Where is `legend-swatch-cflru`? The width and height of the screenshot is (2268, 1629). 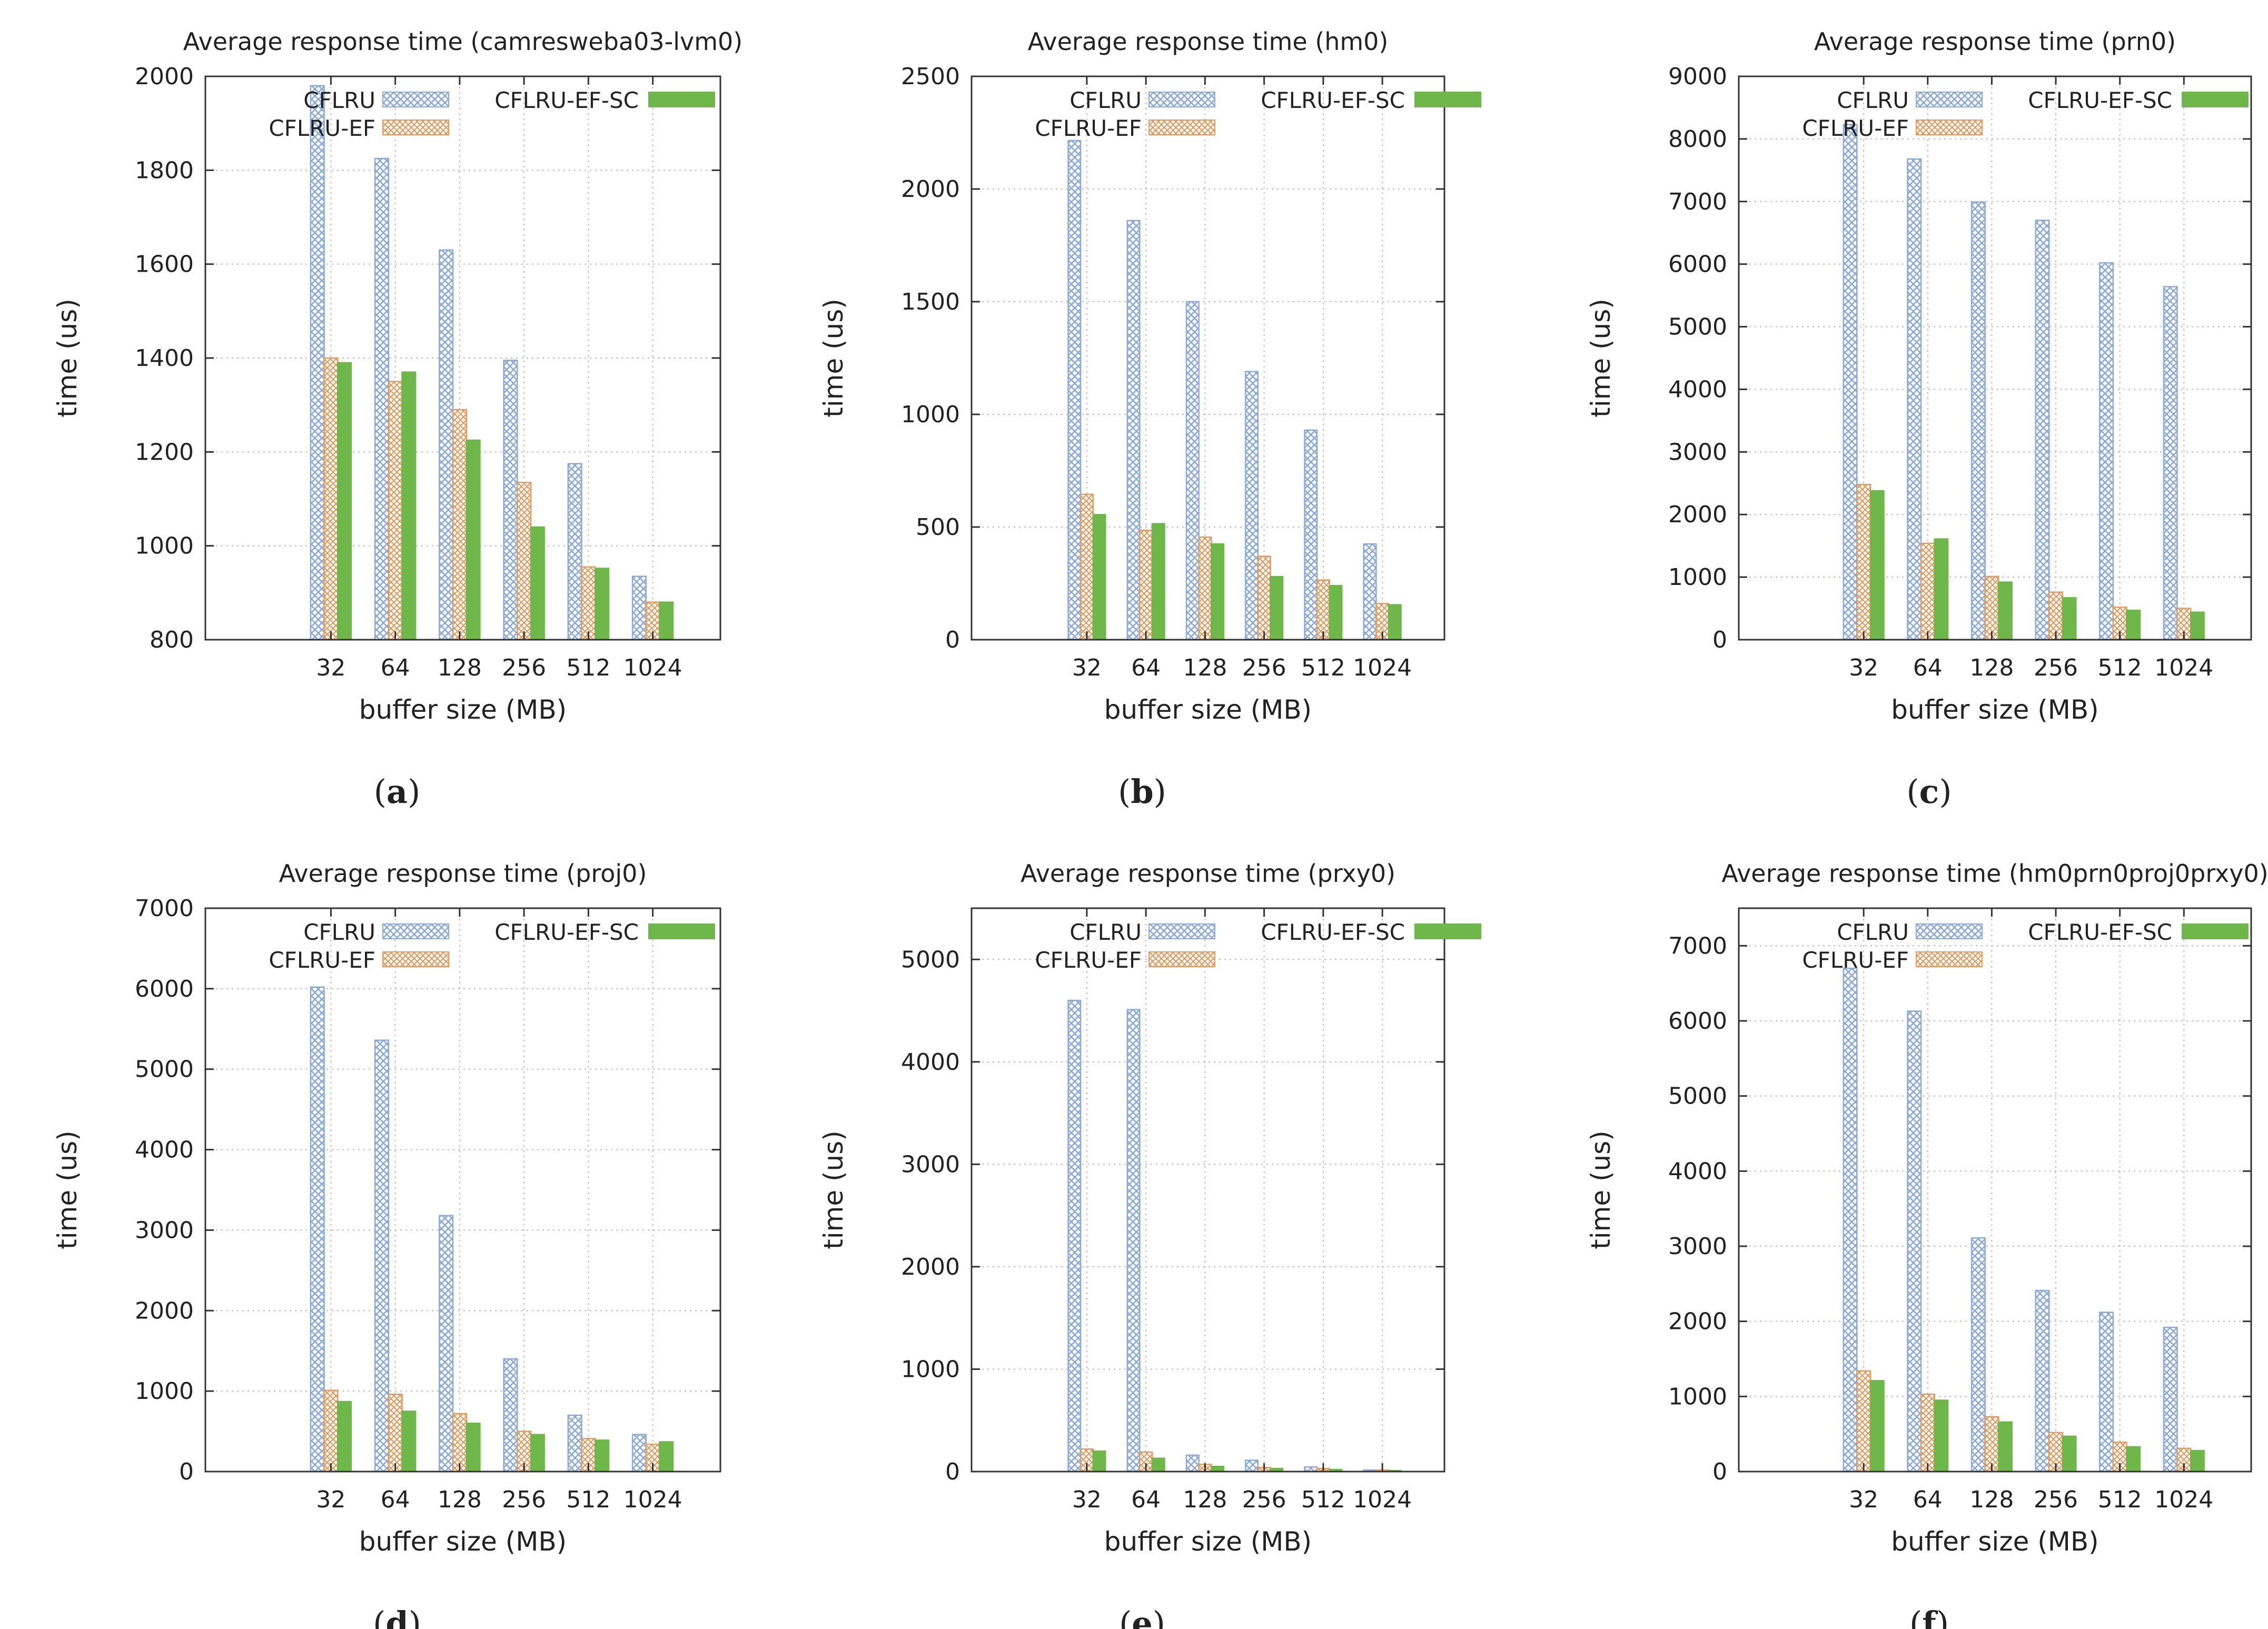 legend-swatch-cflru is located at coordinates (1950, 931).